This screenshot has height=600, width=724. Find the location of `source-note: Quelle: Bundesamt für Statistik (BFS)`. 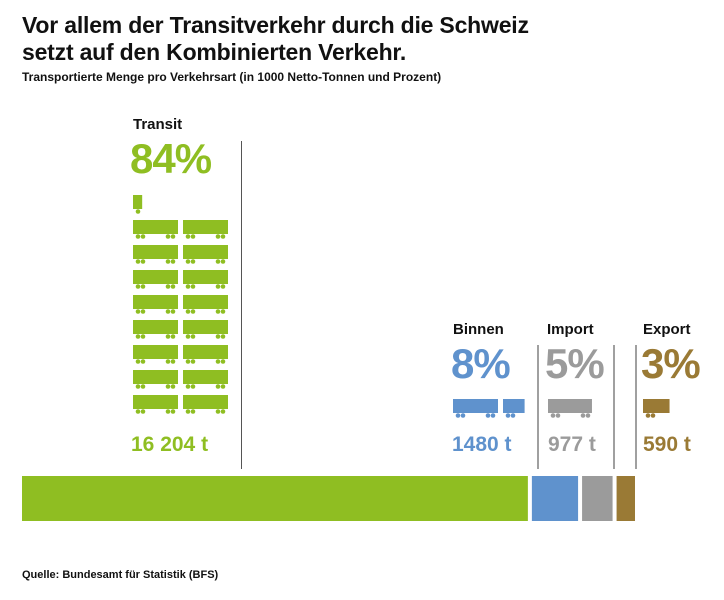

source-note: Quelle: Bundesamt für Statistik (BFS) is located at coordinates (120, 575).